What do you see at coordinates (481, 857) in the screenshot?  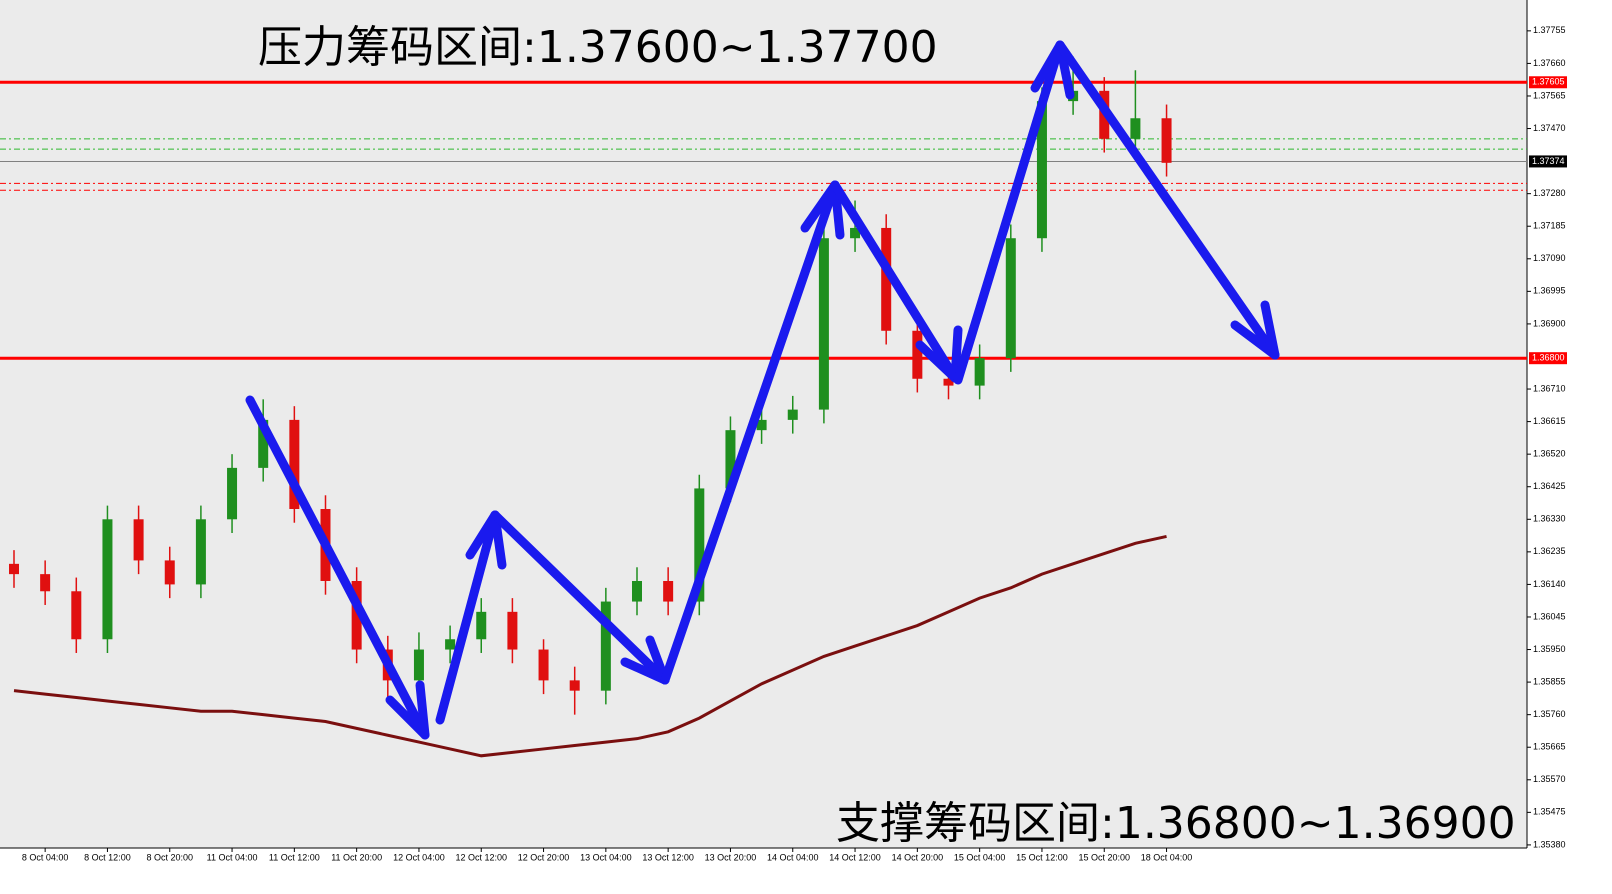 I see `x-tick-label: 12 Oct 12:00` at bounding box center [481, 857].